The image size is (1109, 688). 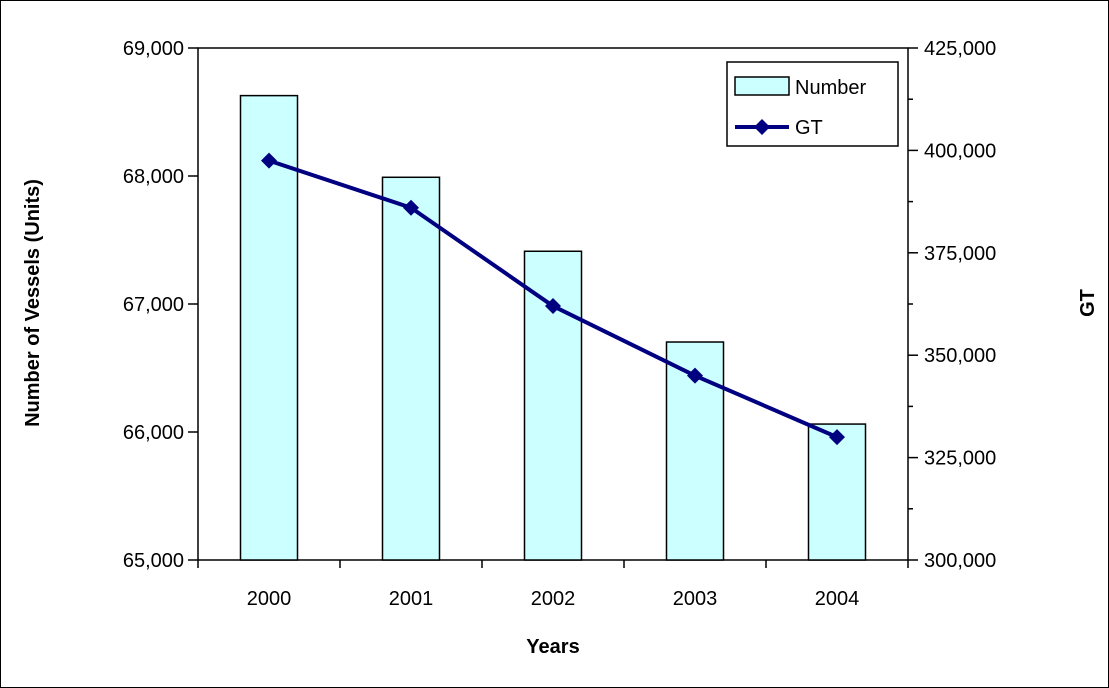 I want to click on y2-tick-label: 400,000, so click(x=960, y=151).